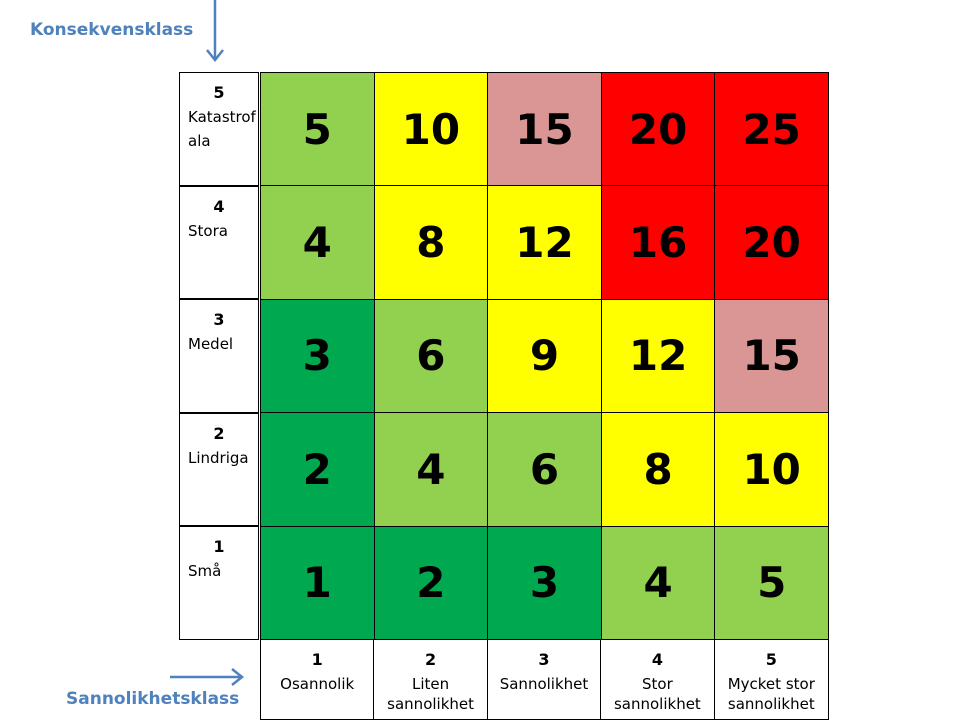  Describe the element at coordinates (219, 547) in the screenshot. I see `consequence-number: 1` at that location.